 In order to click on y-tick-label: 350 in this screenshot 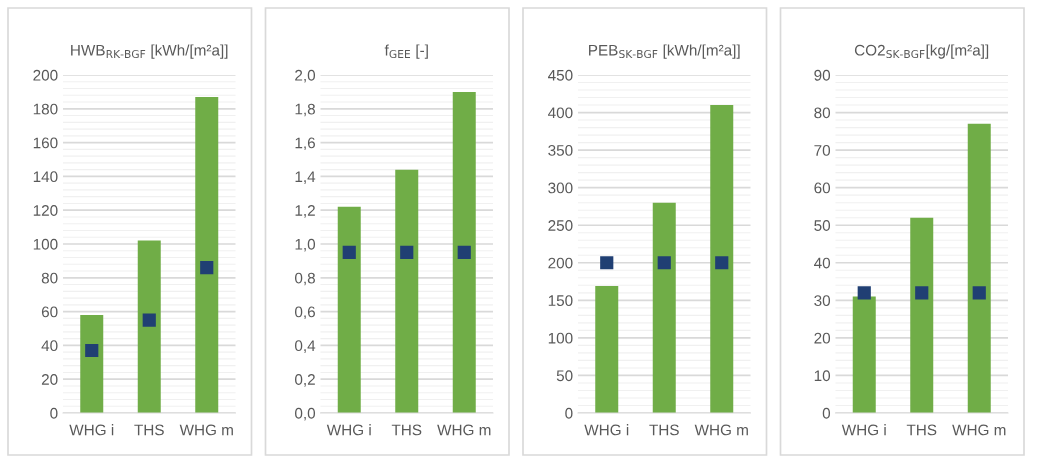, I will do `click(560, 150)`.